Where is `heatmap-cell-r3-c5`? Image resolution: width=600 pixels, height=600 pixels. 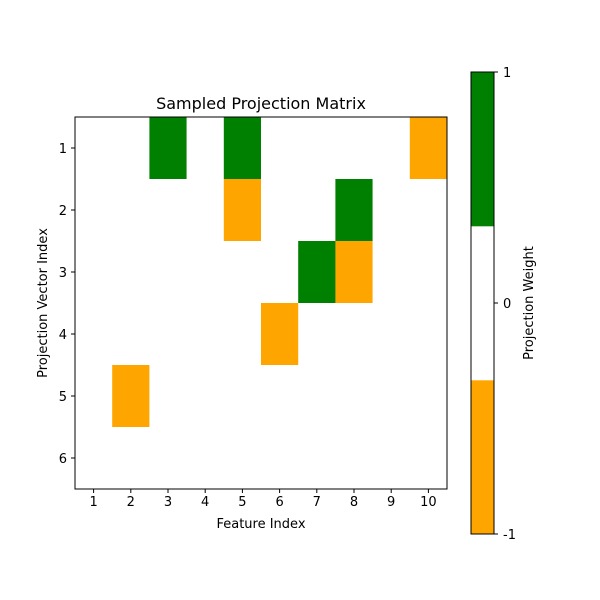 heatmap-cell-r3-c5 is located at coordinates (242, 272).